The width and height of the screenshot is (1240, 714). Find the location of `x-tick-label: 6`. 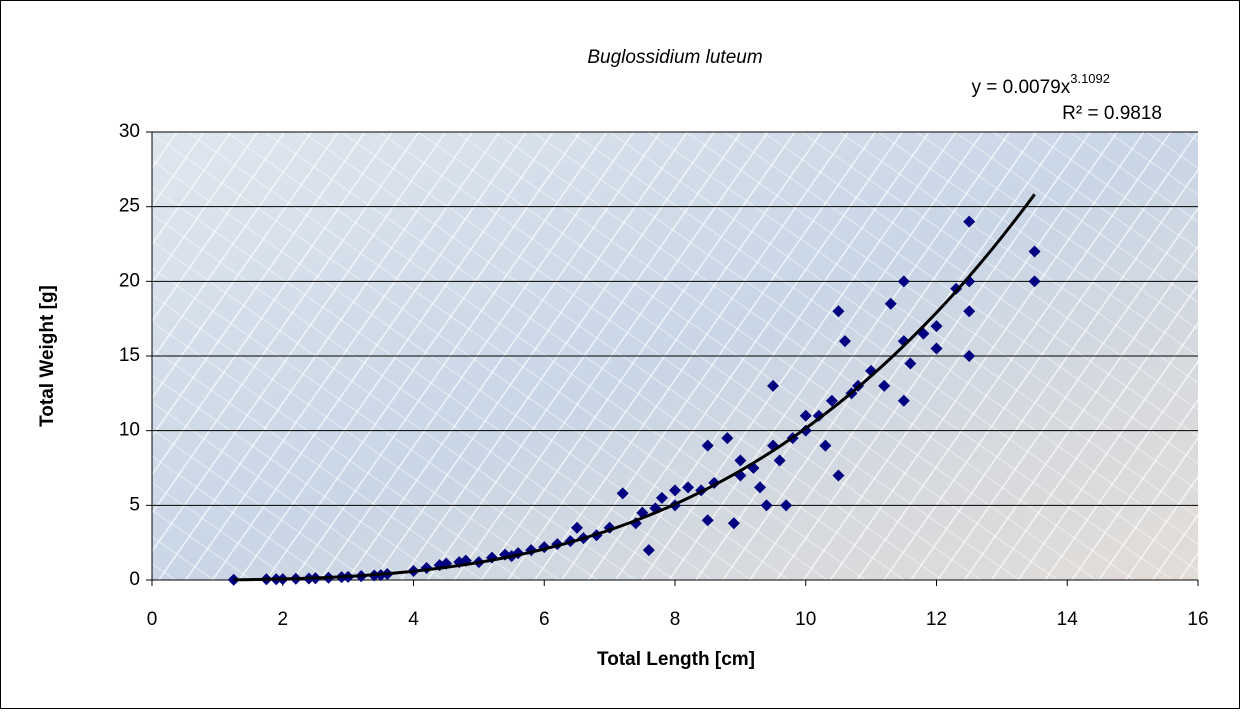

x-tick-label: 6 is located at coordinates (544, 619).